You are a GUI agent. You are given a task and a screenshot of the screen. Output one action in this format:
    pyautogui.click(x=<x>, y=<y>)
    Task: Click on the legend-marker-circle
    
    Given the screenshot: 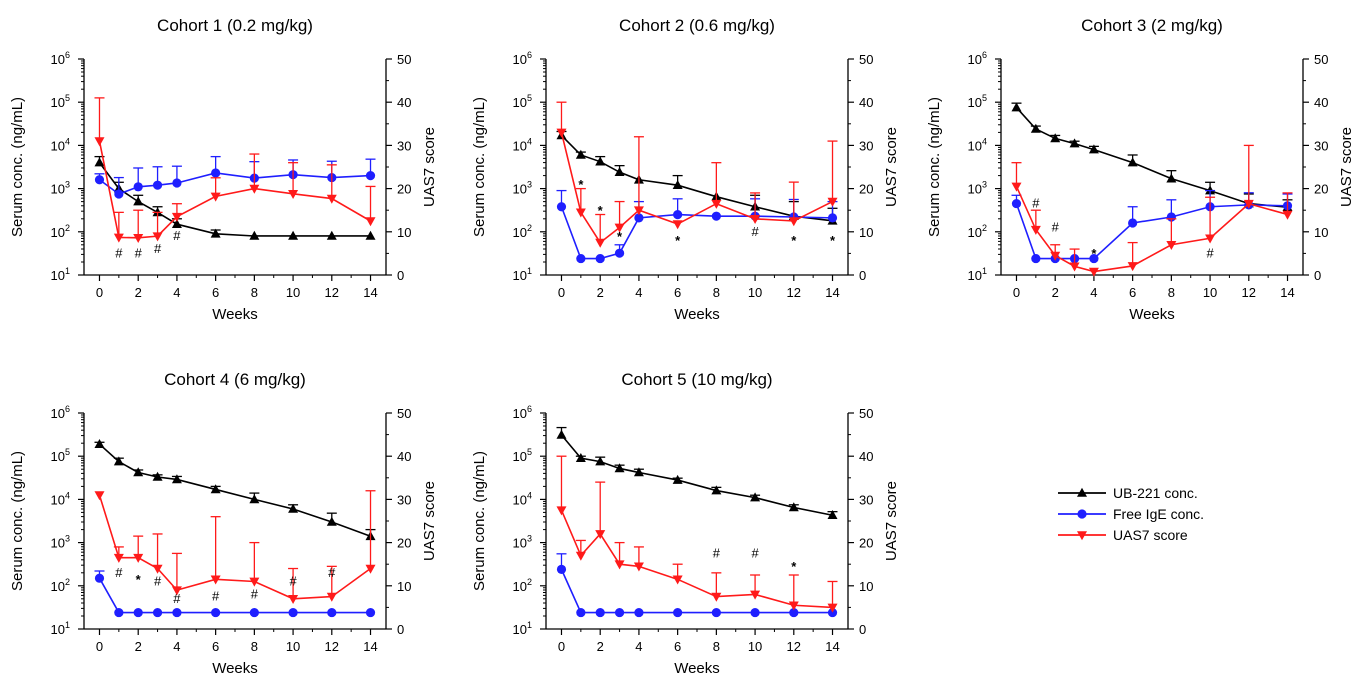 What is the action you would take?
    pyautogui.click(x=1082, y=514)
    